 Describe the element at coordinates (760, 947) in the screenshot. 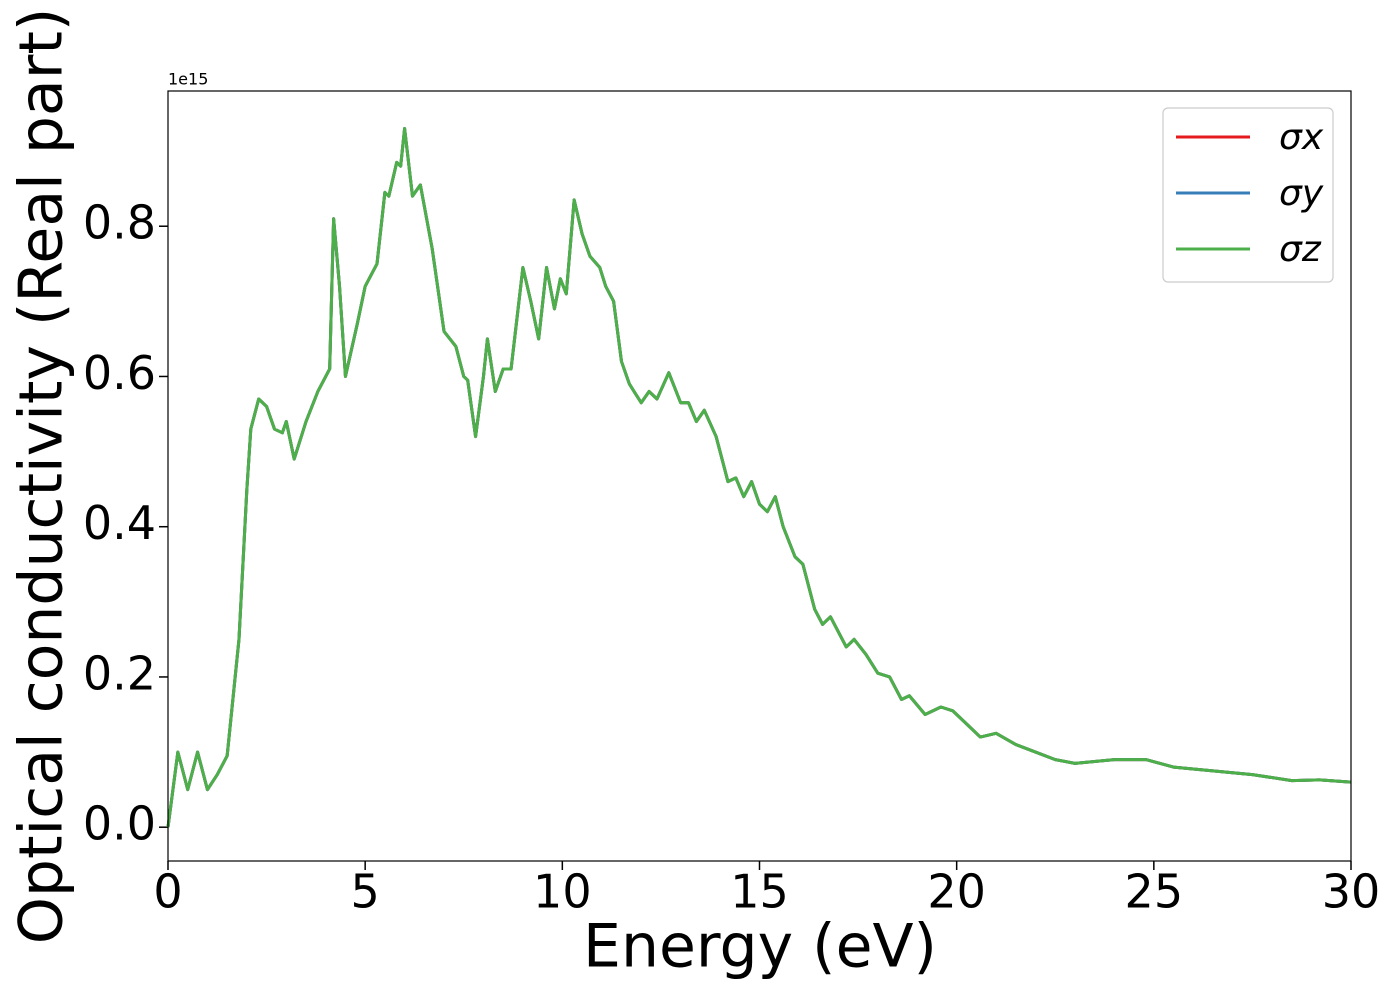

I see `x-axis-label: Energy (eV)` at that location.